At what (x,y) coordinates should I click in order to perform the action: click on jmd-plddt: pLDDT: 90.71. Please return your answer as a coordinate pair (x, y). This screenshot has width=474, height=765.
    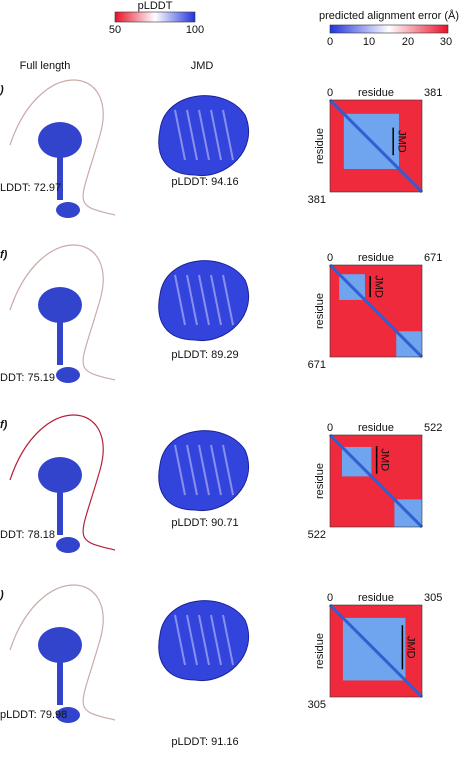
    Looking at the image, I should click on (204, 523).